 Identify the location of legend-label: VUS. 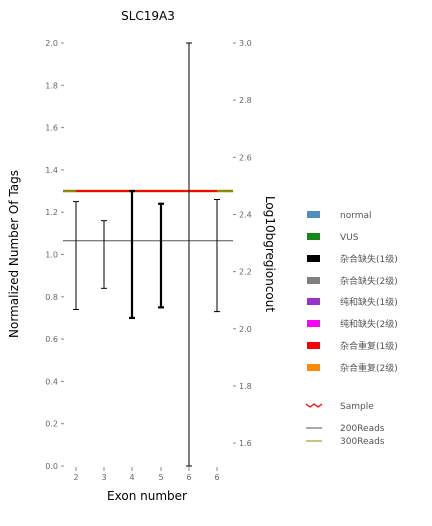
(349, 238).